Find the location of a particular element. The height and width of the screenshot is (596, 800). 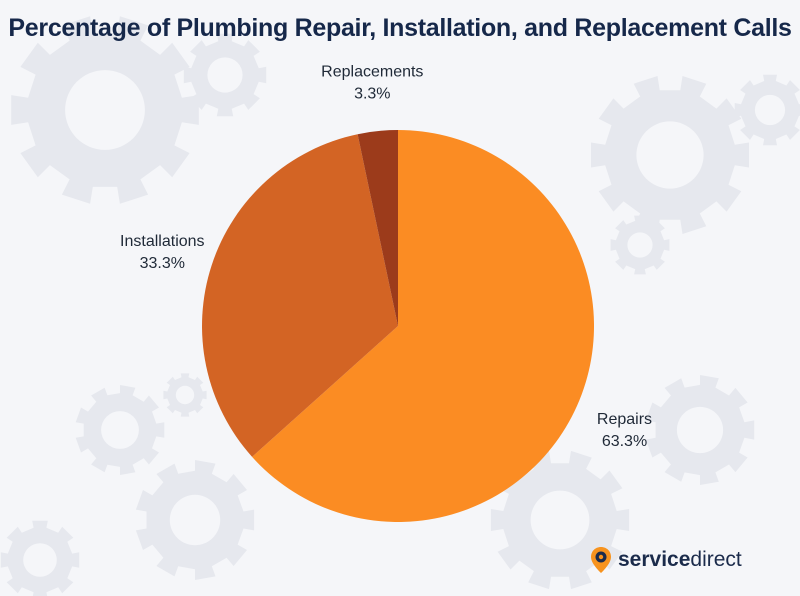

brand-logo: servicedirect is located at coordinates (666, 560).